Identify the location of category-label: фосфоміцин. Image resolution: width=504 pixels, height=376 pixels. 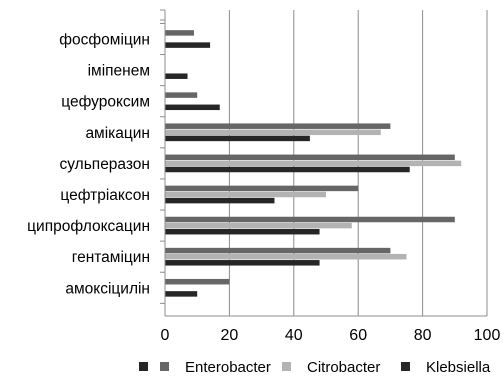
(104, 40).